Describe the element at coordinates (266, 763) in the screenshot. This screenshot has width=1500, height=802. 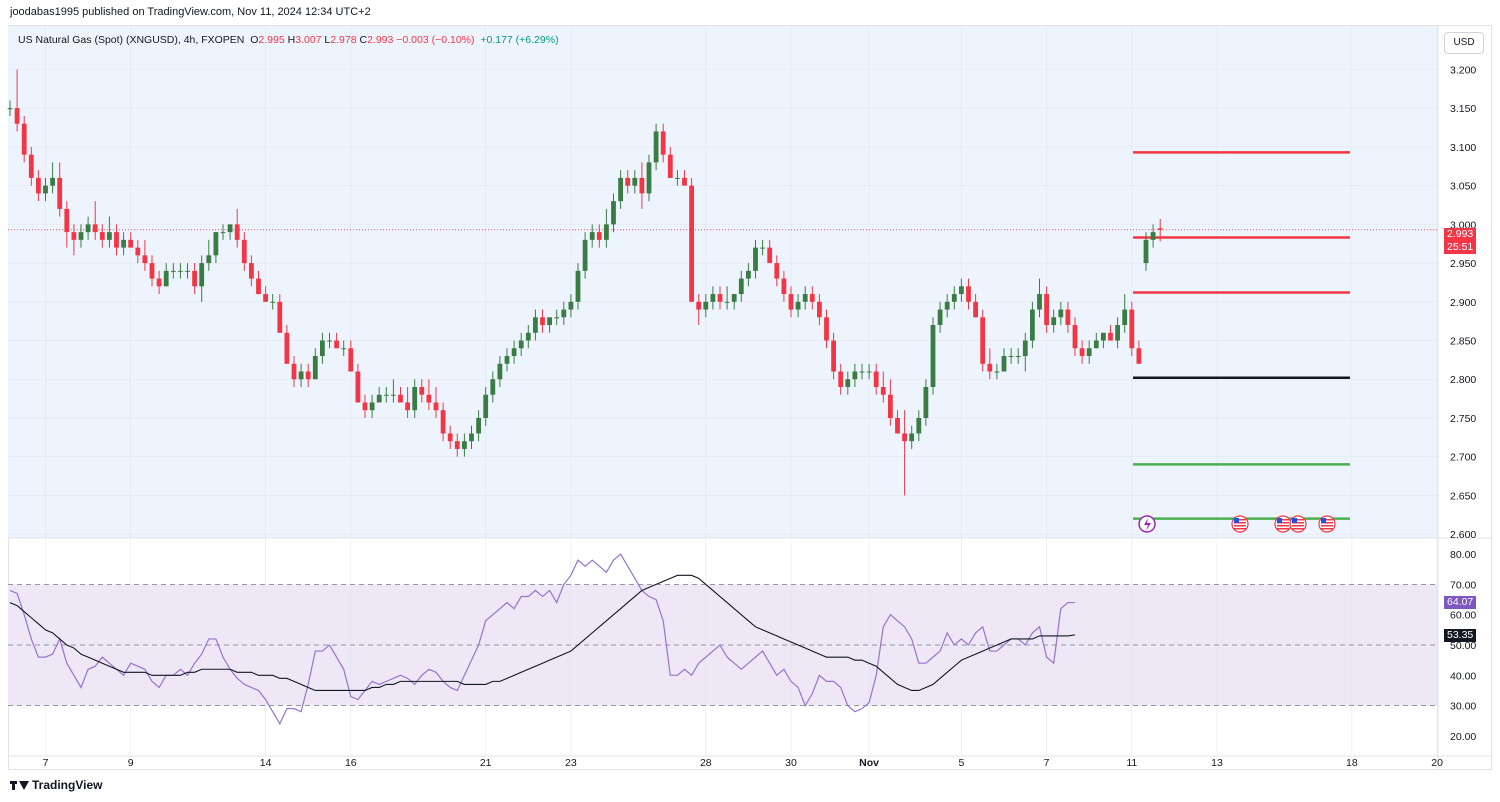
I see `time-tick-label: 14` at that location.